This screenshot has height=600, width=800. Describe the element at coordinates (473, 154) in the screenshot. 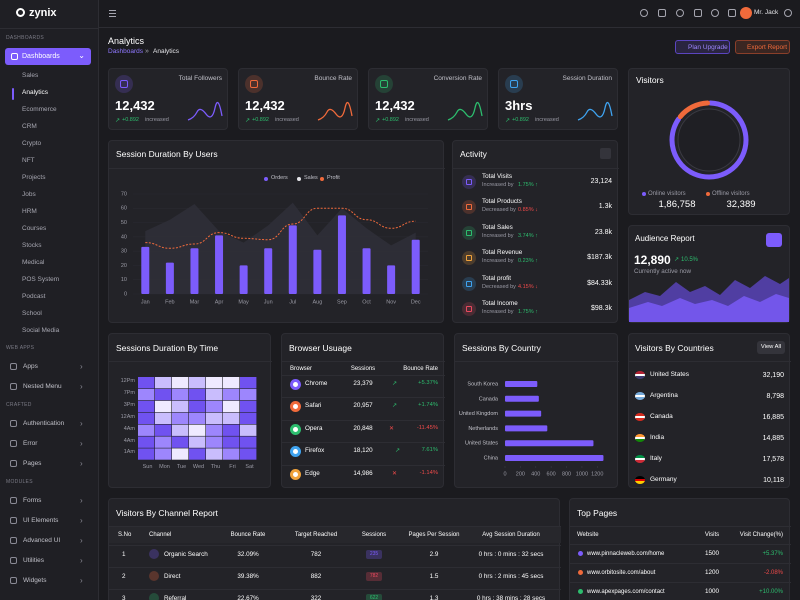

I see `card-title: Activity` at that location.